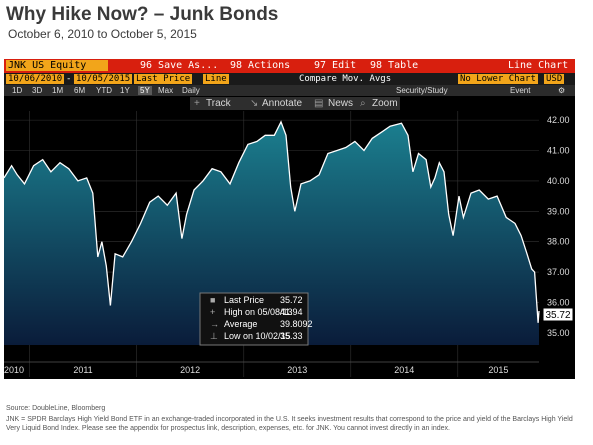 This screenshot has height=445, width=593. I want to click on event-button: Event, so click(520, 90).